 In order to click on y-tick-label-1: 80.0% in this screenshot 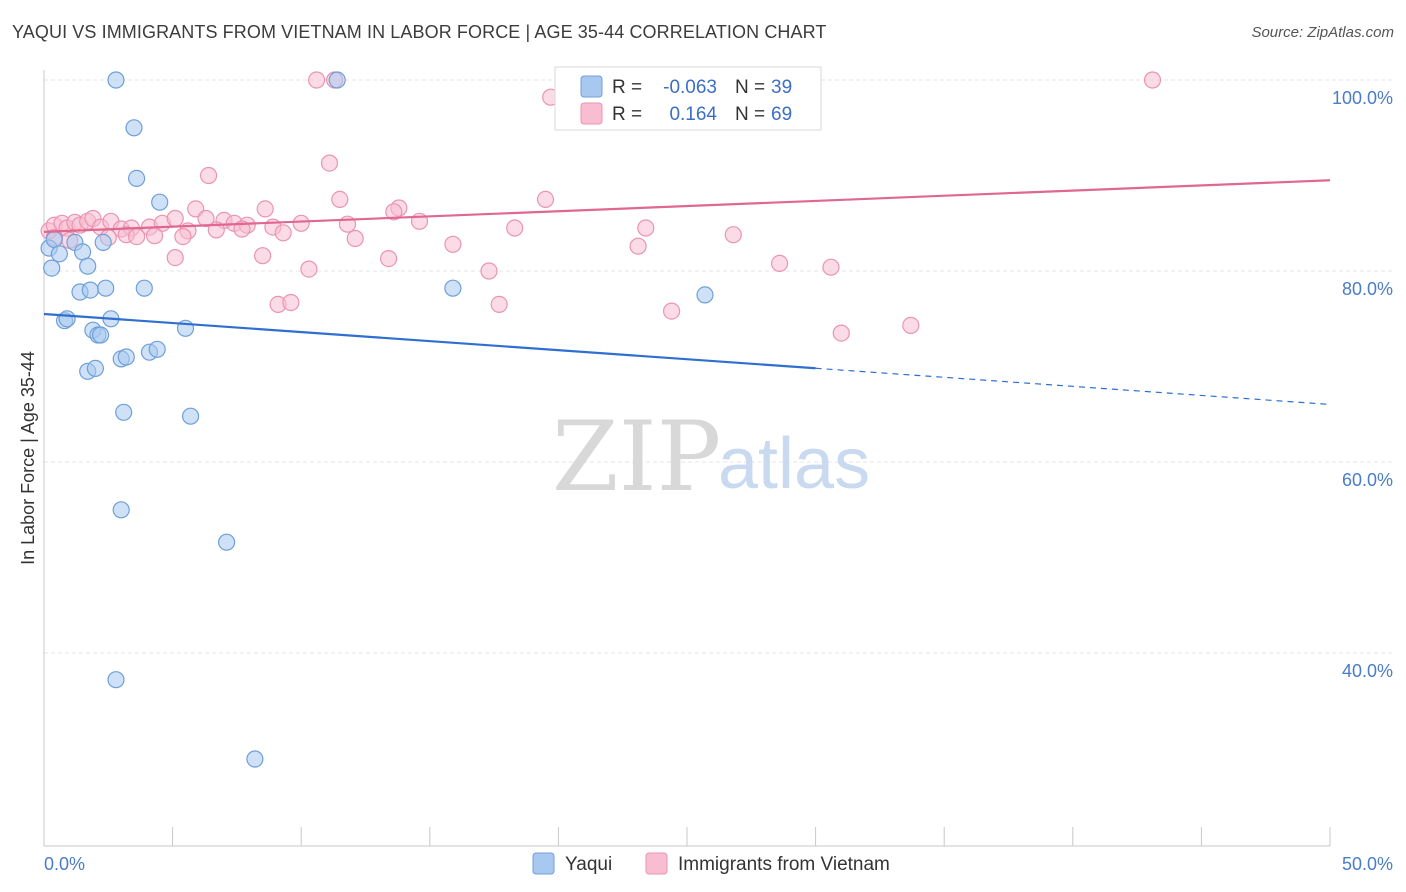, I will do `click(1367, 289)`.